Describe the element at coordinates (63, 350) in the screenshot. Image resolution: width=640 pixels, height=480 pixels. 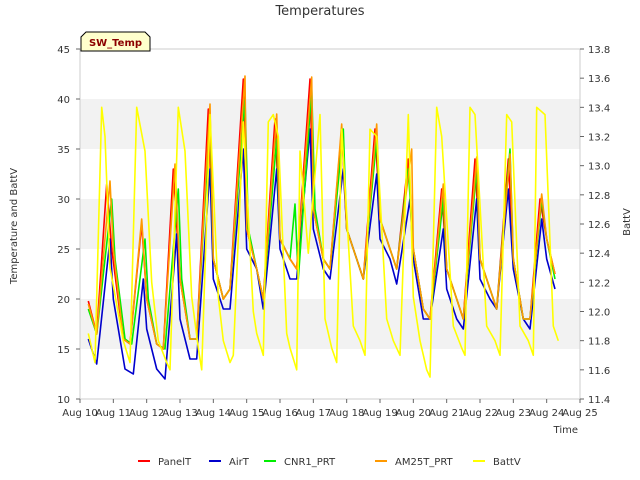
I see `y-tick-label: 15` at that location.